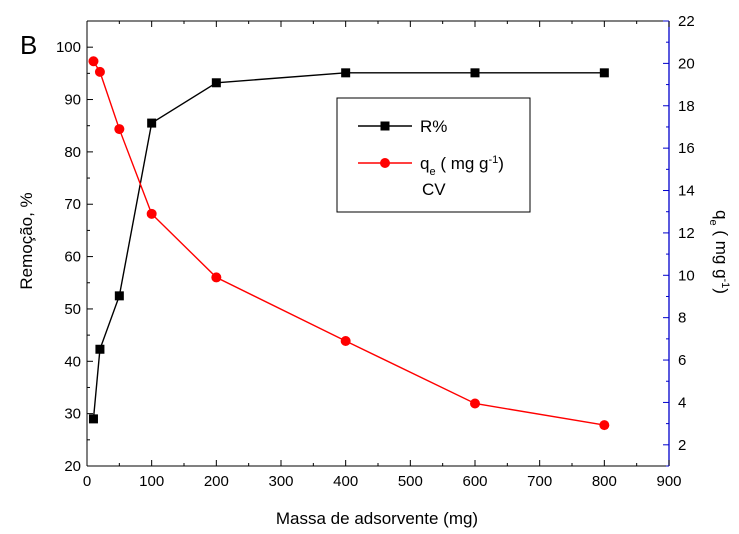  I want to click on legend-label-cv: CV, so click(434, 189).